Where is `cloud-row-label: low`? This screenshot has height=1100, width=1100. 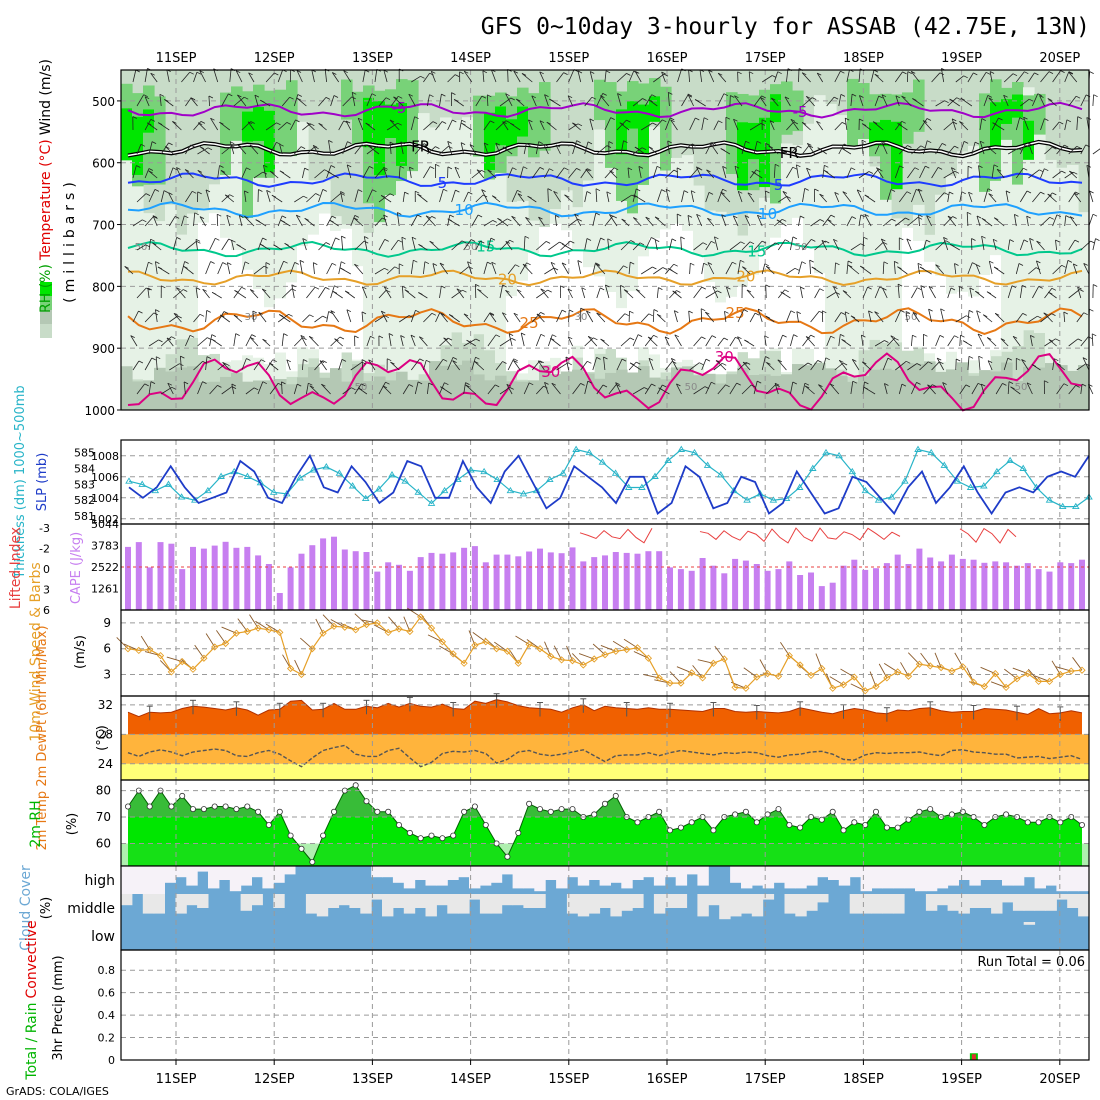 cloud-row-label: low is located at coordinates (103, 937).